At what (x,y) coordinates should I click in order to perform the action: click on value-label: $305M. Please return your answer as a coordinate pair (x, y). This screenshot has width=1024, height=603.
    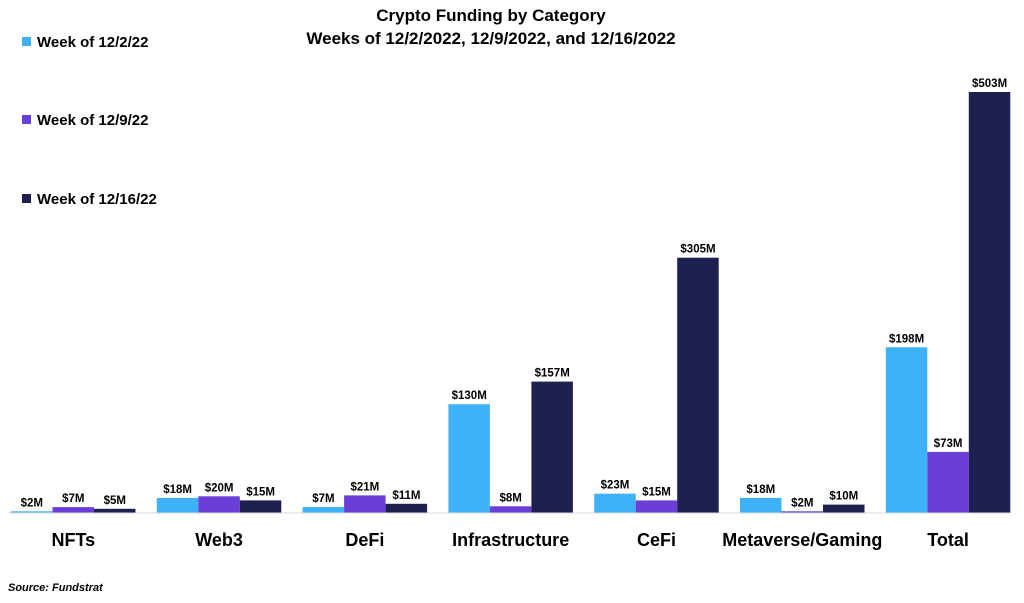
    Looking at the image, I should click on (697, 250).